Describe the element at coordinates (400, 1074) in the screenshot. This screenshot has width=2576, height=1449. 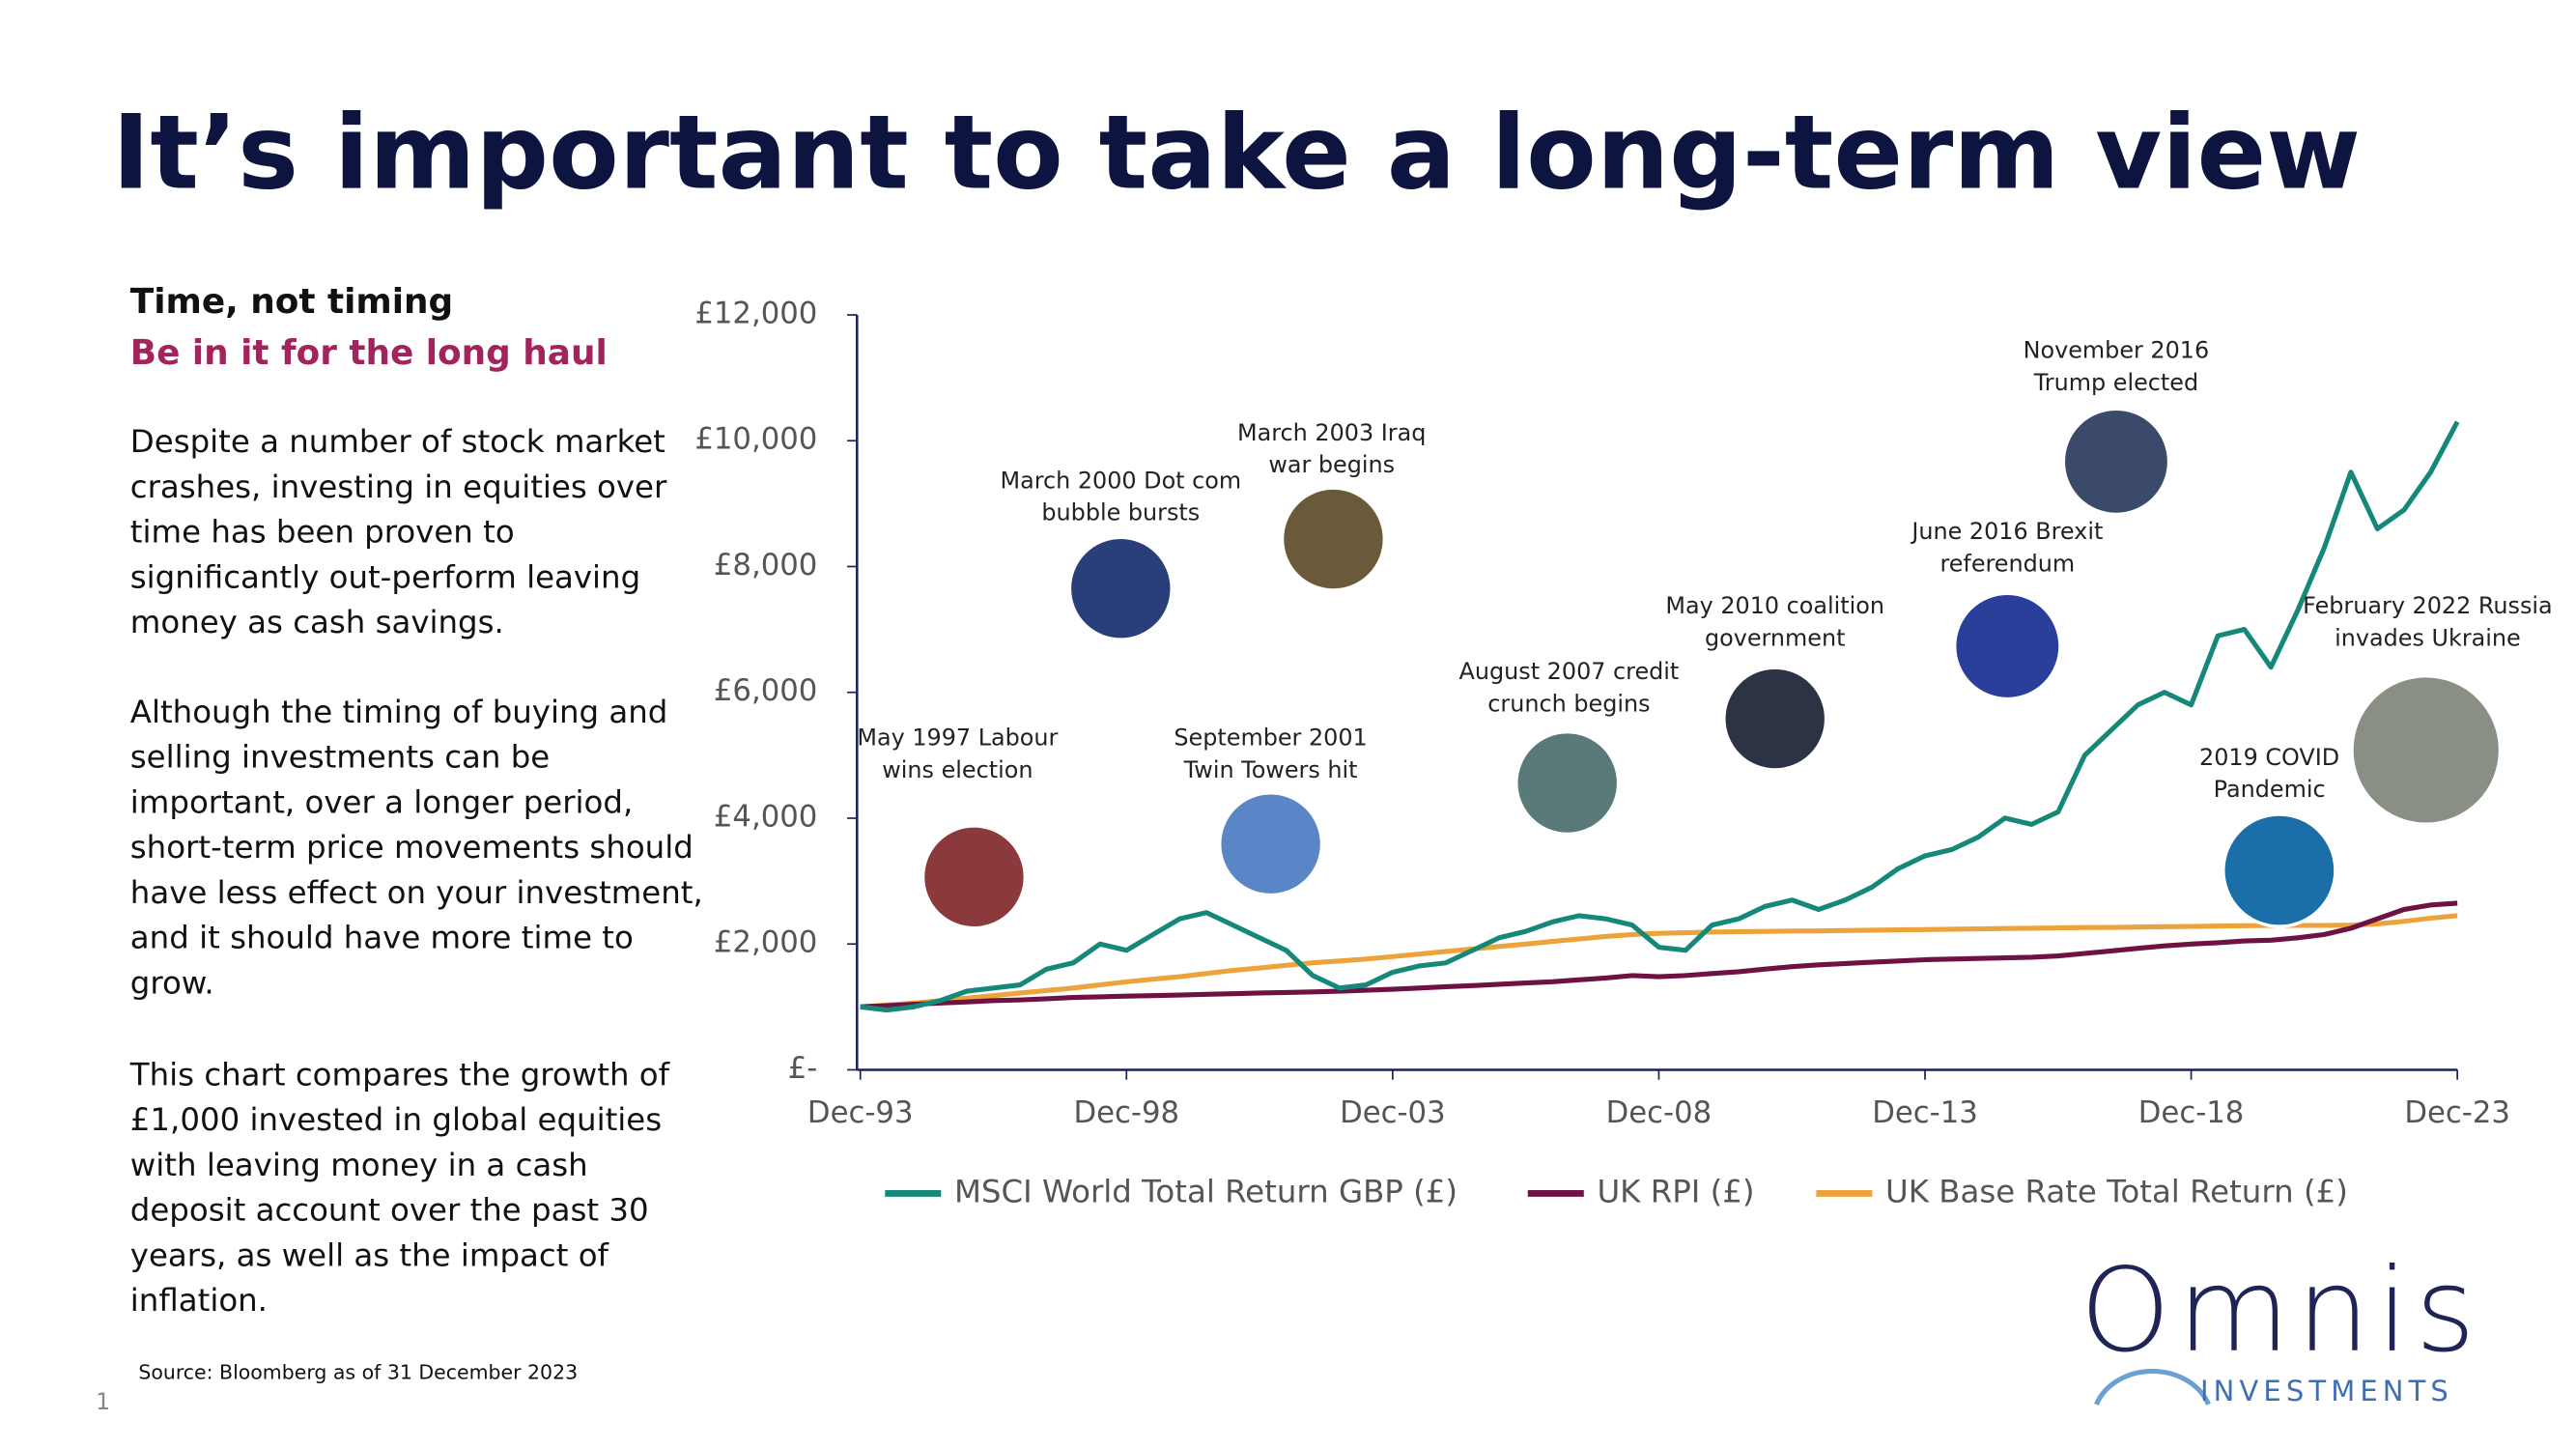
I see `body-text: This chart compares the growth of` at that location.